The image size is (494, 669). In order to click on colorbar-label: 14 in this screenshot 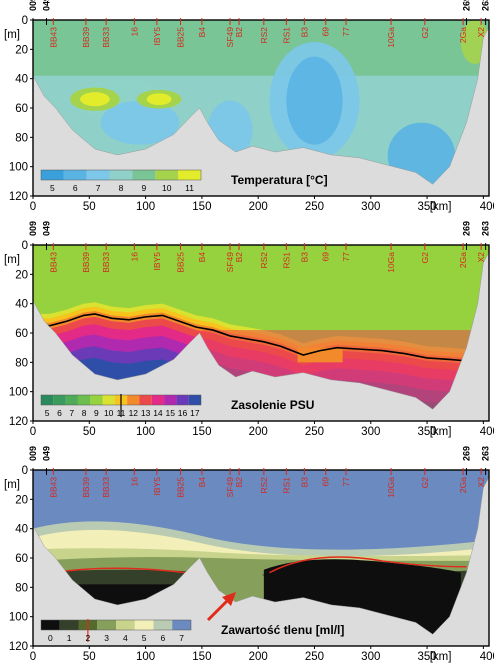, I will do `click(158, 413)`.